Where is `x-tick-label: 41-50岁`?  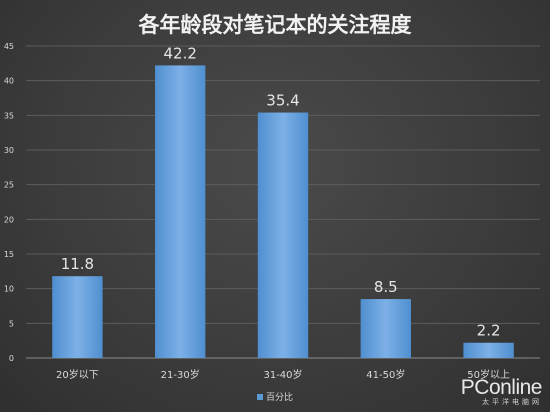
x-tick-label: 41-50岁 is located at coordinates (385, 374).